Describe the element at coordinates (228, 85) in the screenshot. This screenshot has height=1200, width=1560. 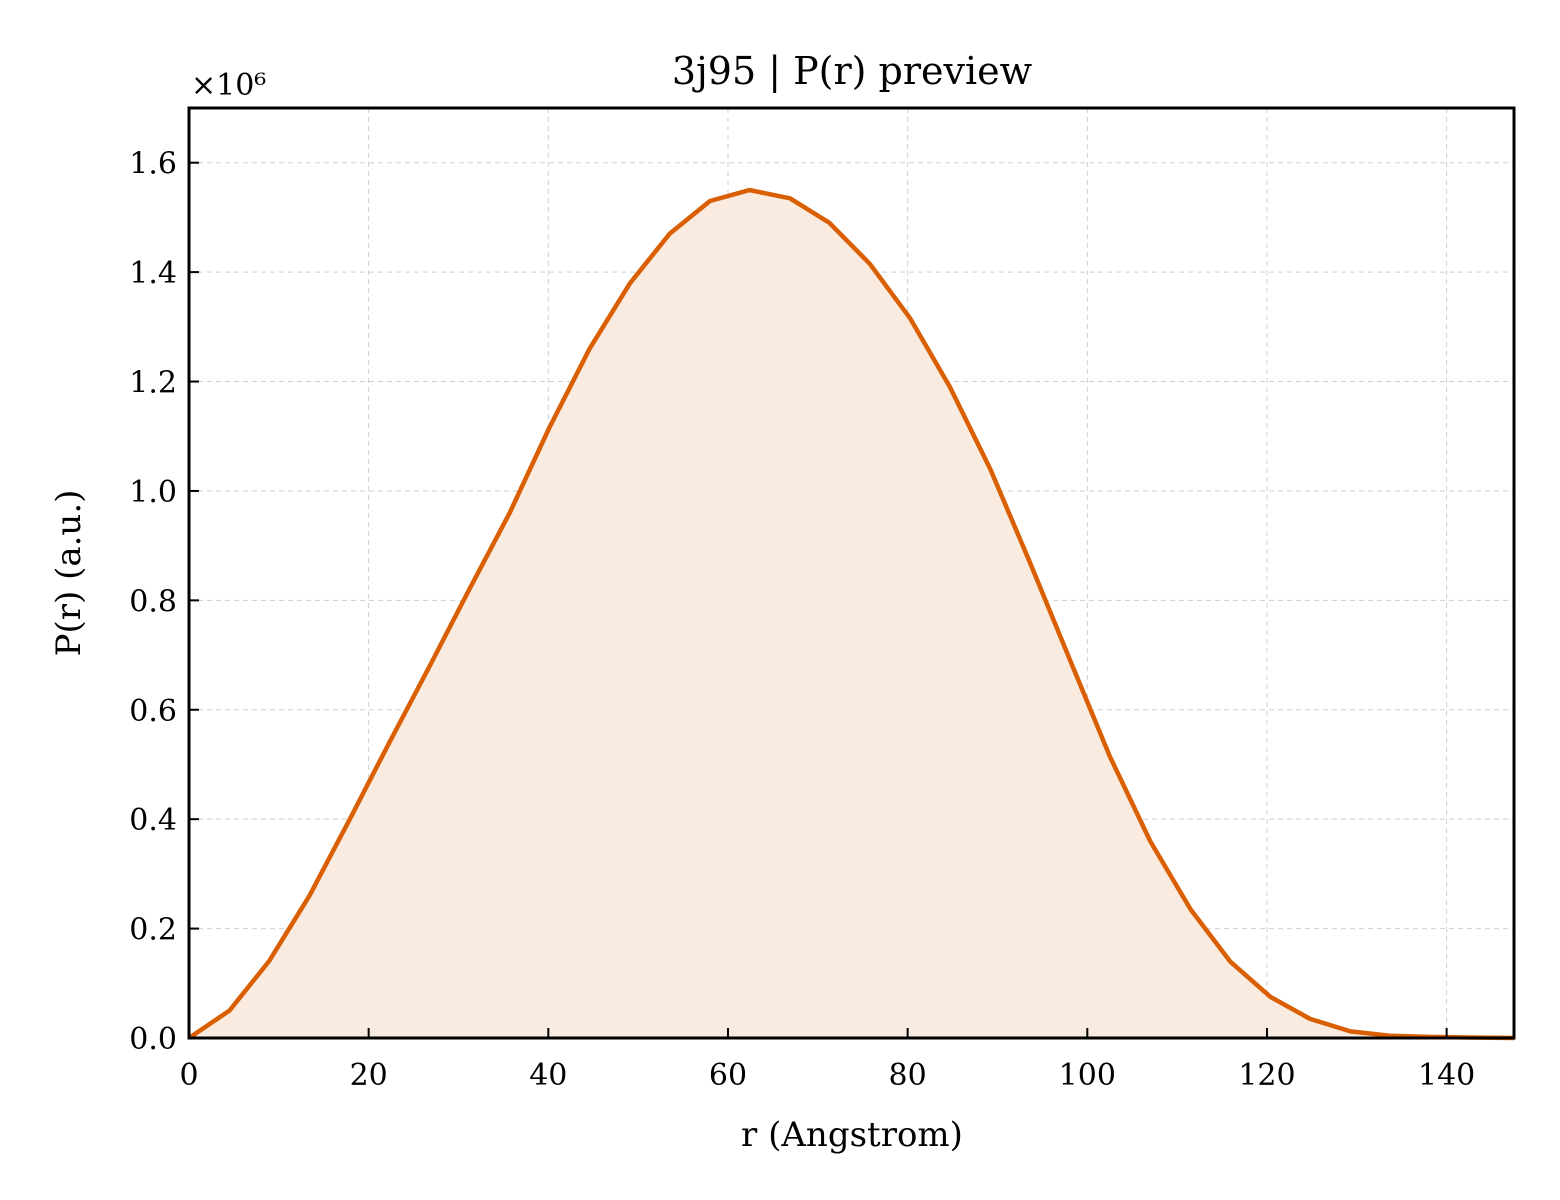
I see `y-multiplier-label: ×10⁶` at that location.